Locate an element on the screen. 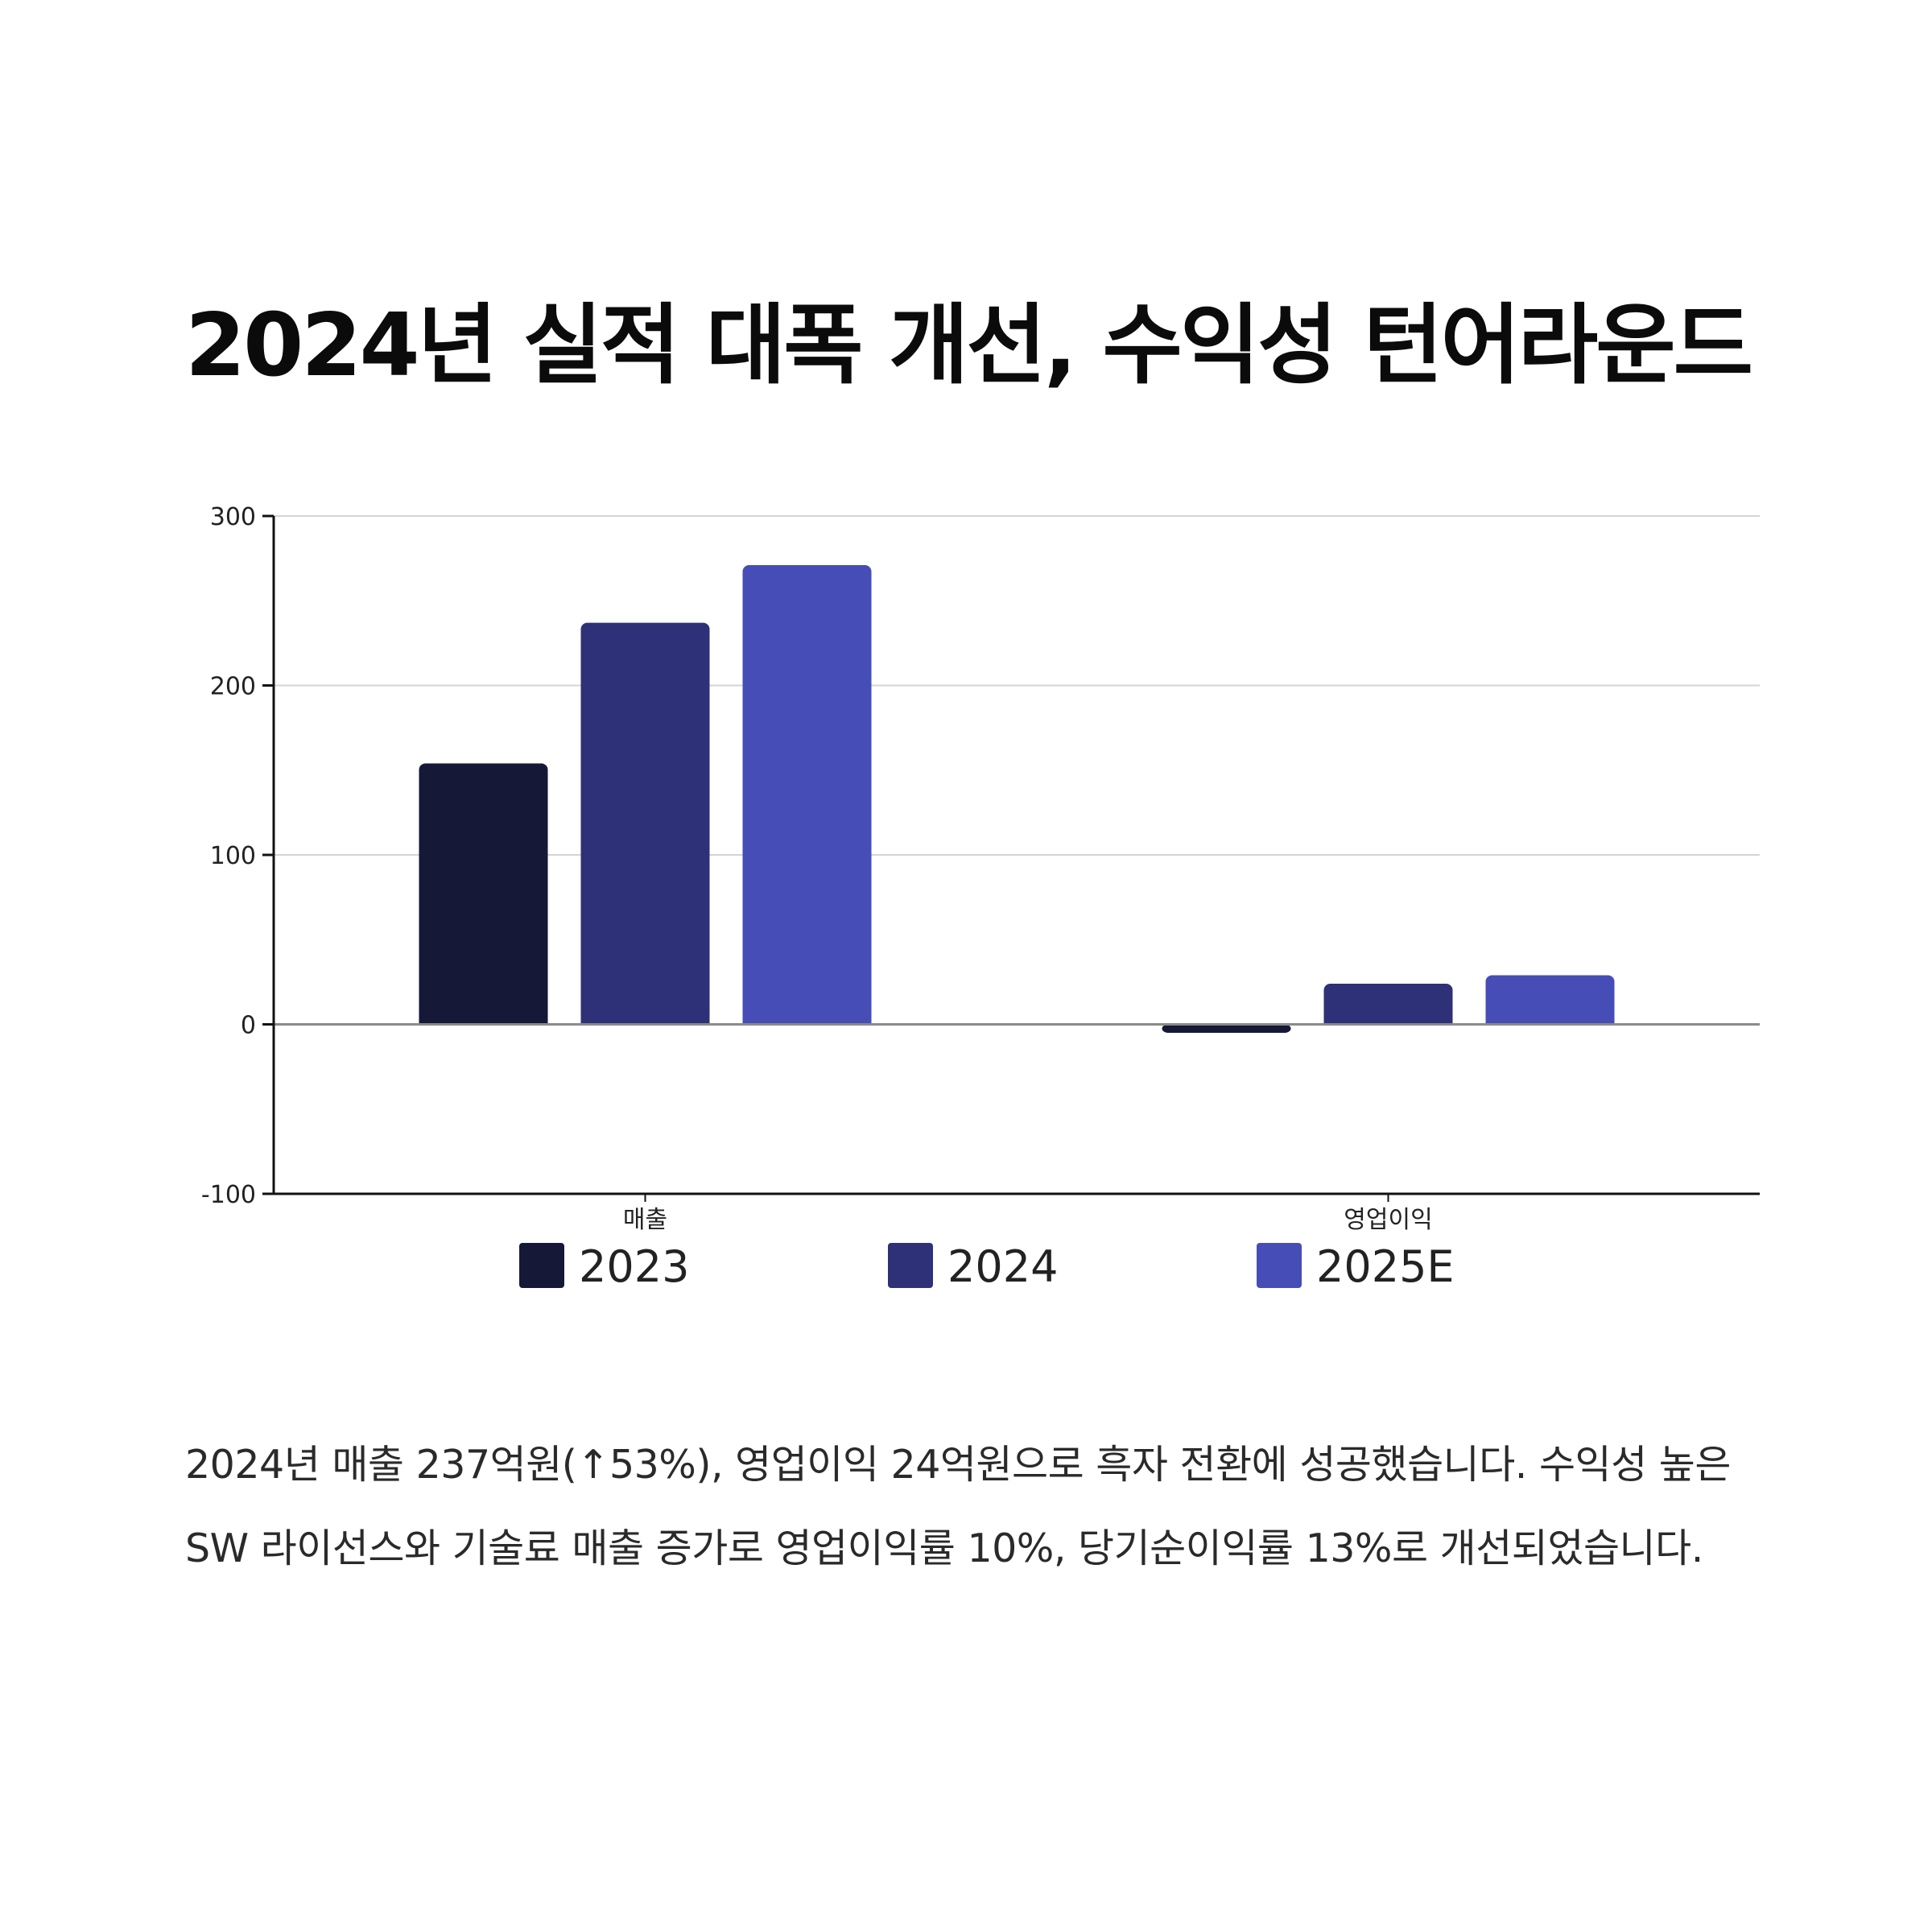 This screenshot has width=1932, height=1932. x-category-label: 영업이익 is located at coordinates (1388, 1220).